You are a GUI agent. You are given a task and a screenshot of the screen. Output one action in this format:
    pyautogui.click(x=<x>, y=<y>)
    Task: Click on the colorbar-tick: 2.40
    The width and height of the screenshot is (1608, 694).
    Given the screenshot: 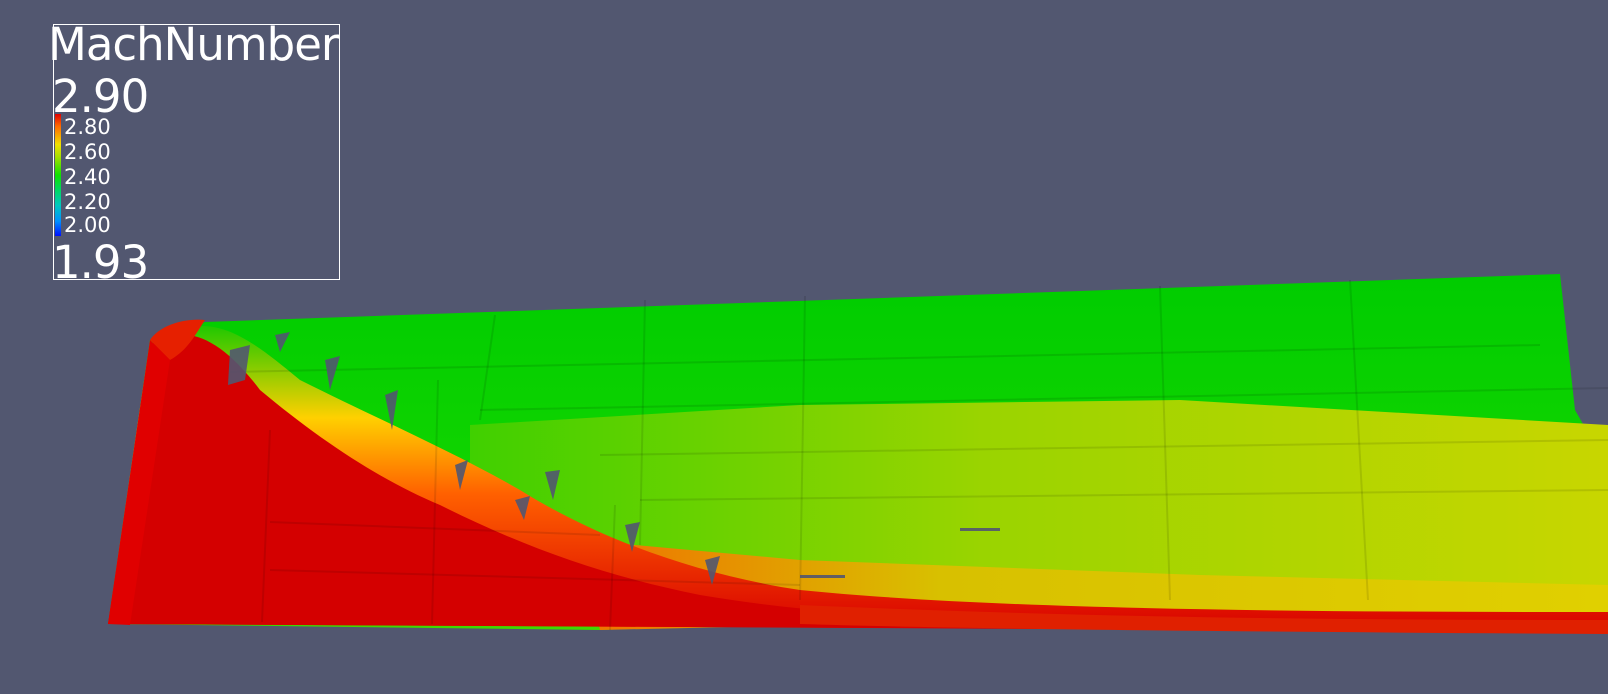 What is the action you would take?
    pyautogui.click(x=87, y=177)
    